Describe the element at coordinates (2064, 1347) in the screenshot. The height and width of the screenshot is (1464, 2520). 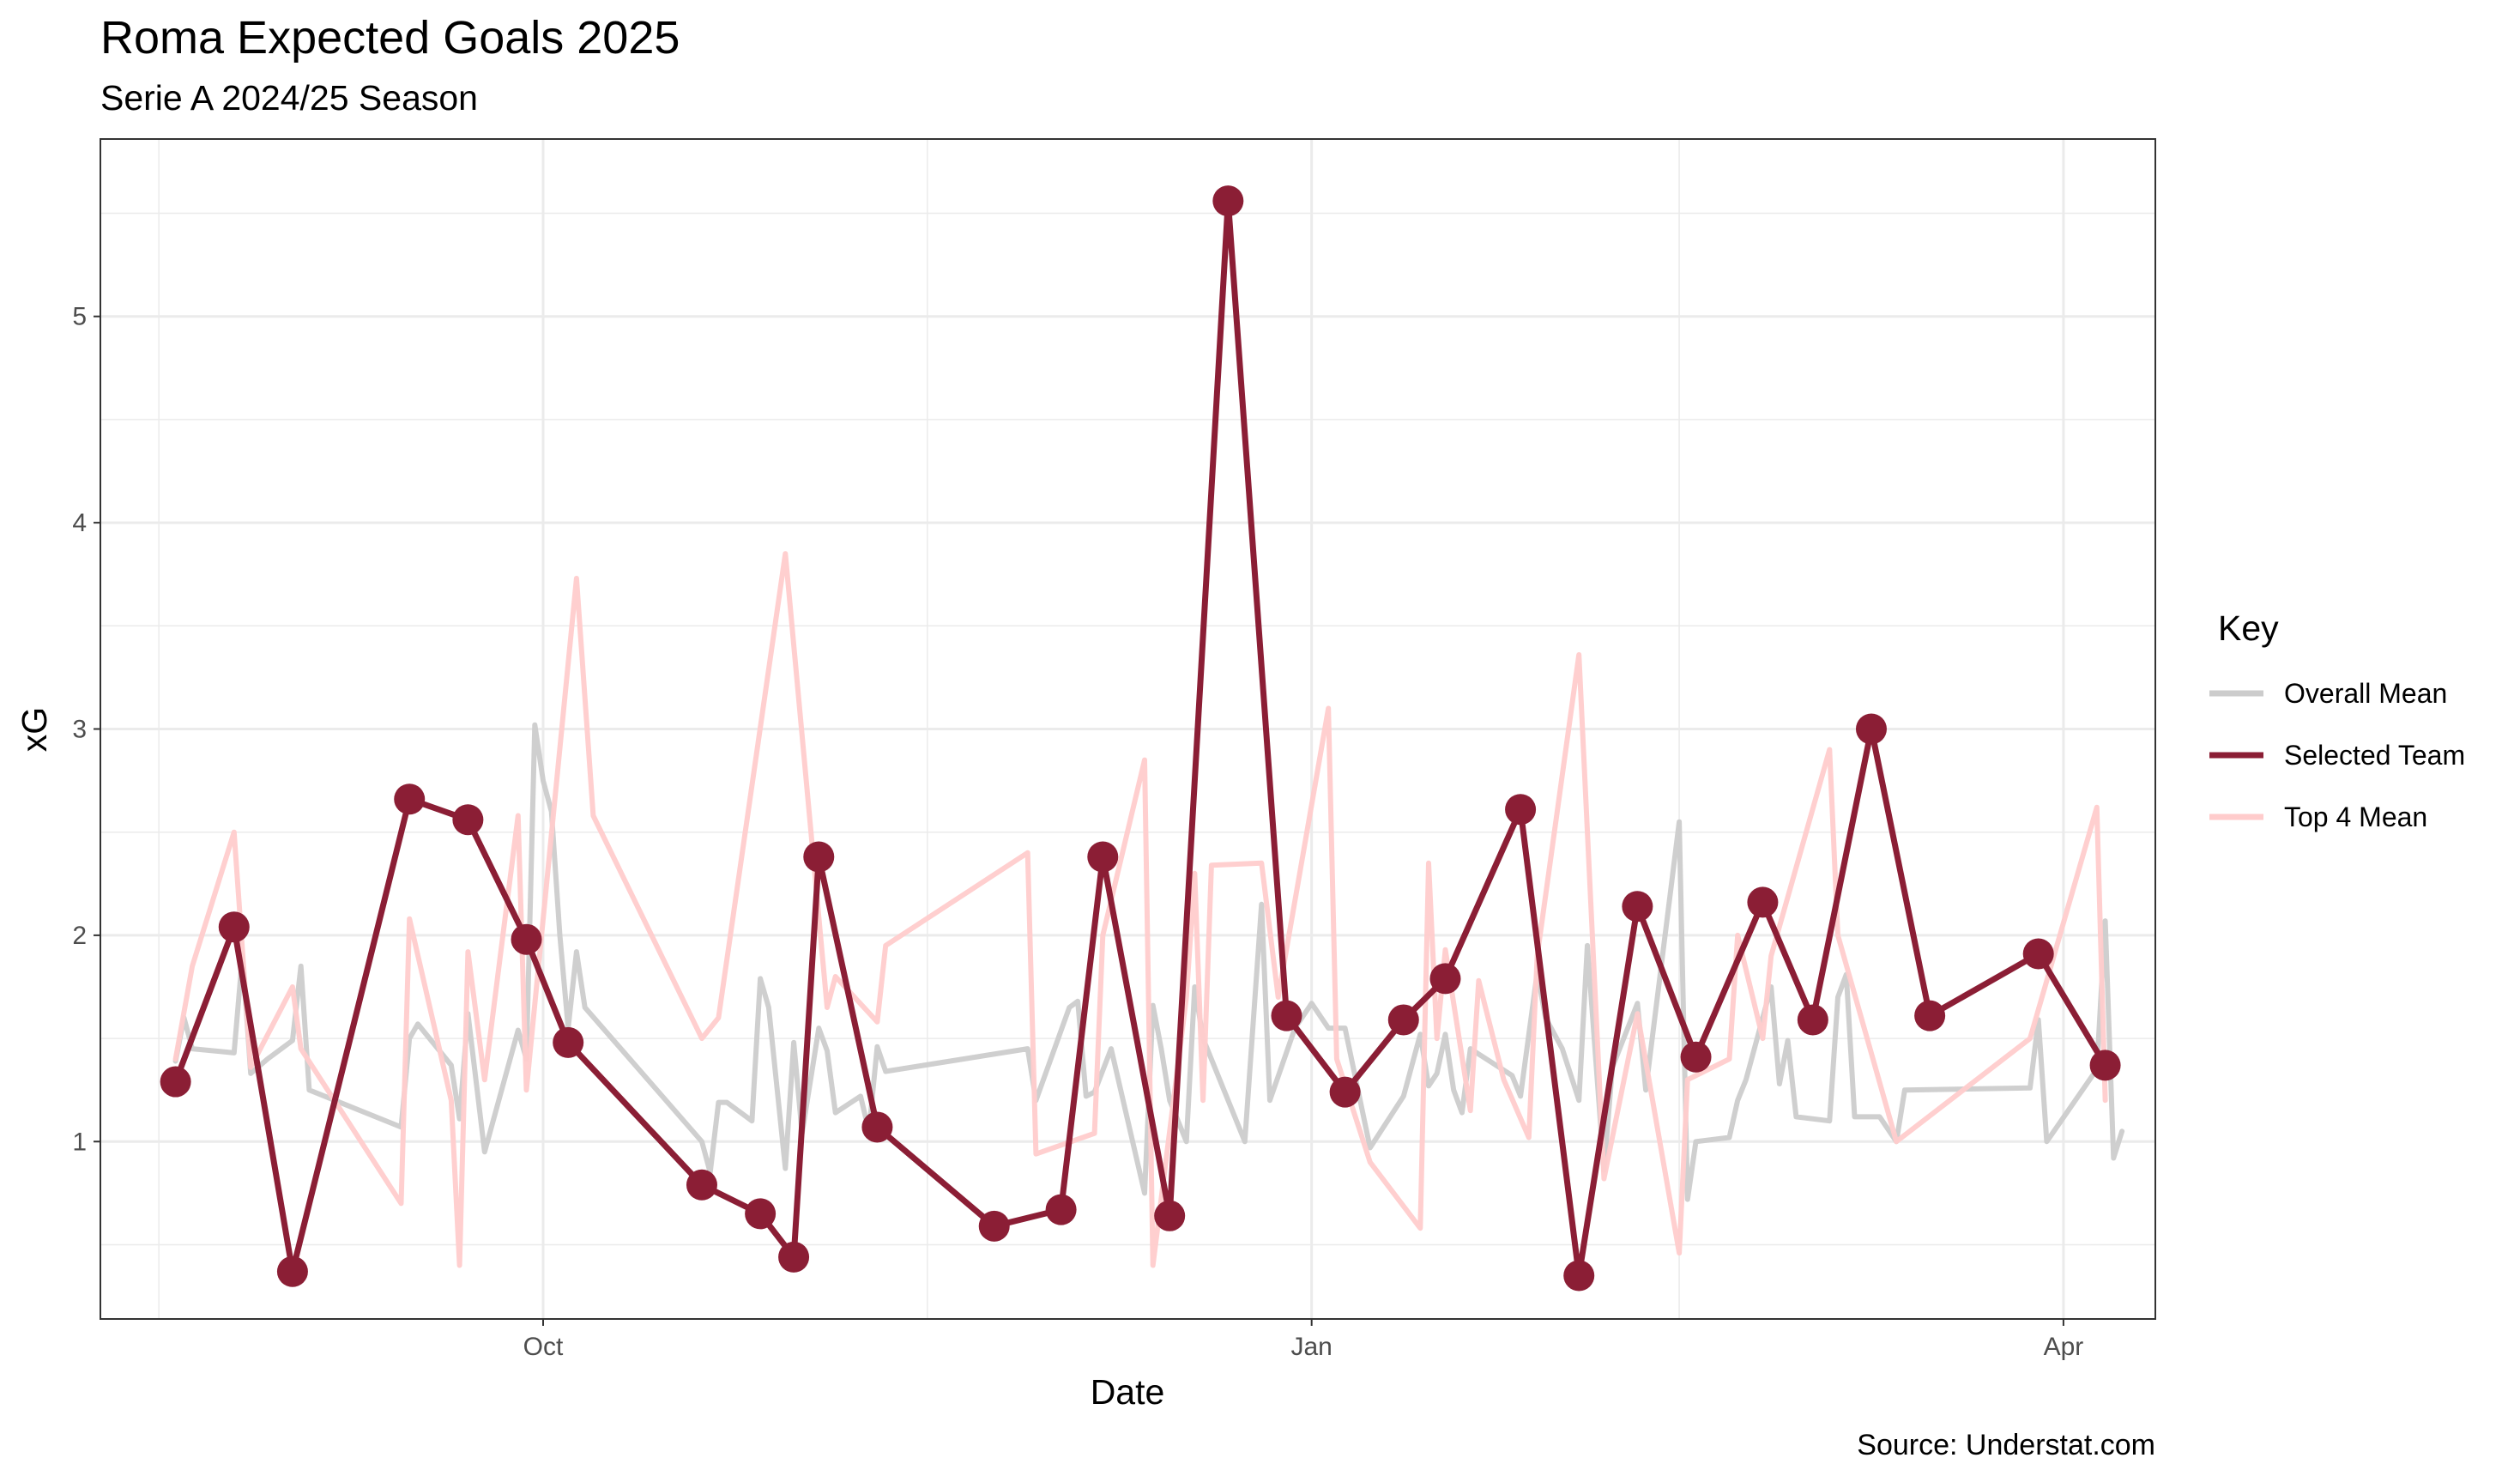
I see `x-tick-label: Apr` at that location.